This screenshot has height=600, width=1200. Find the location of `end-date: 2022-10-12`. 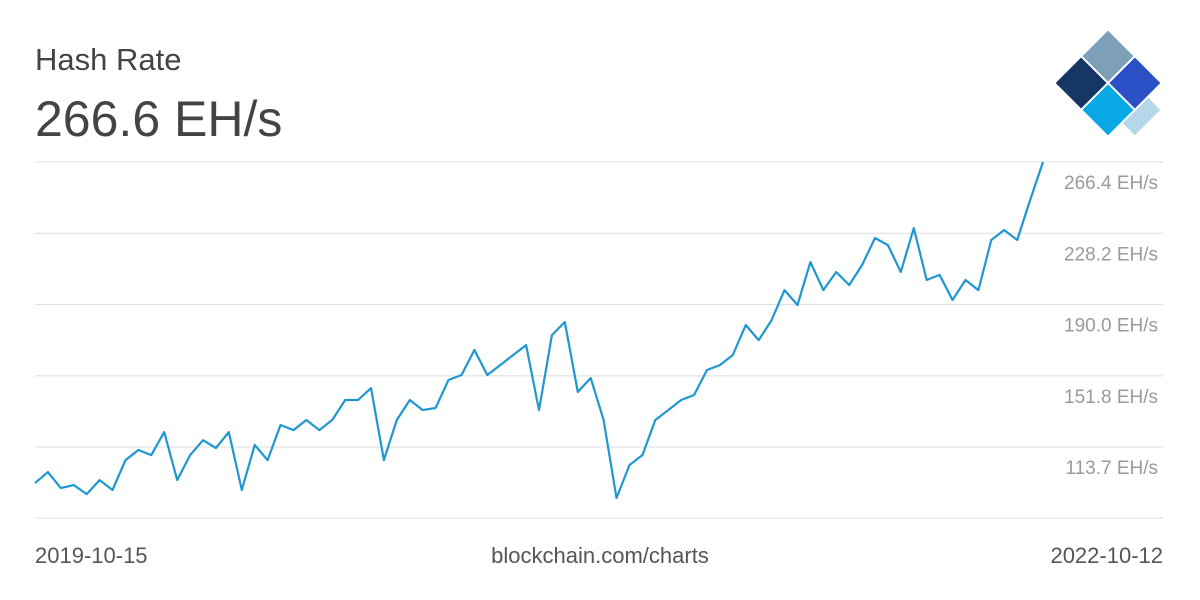

end-date: 2022-10-12 is located at coordinates (1106, 555).